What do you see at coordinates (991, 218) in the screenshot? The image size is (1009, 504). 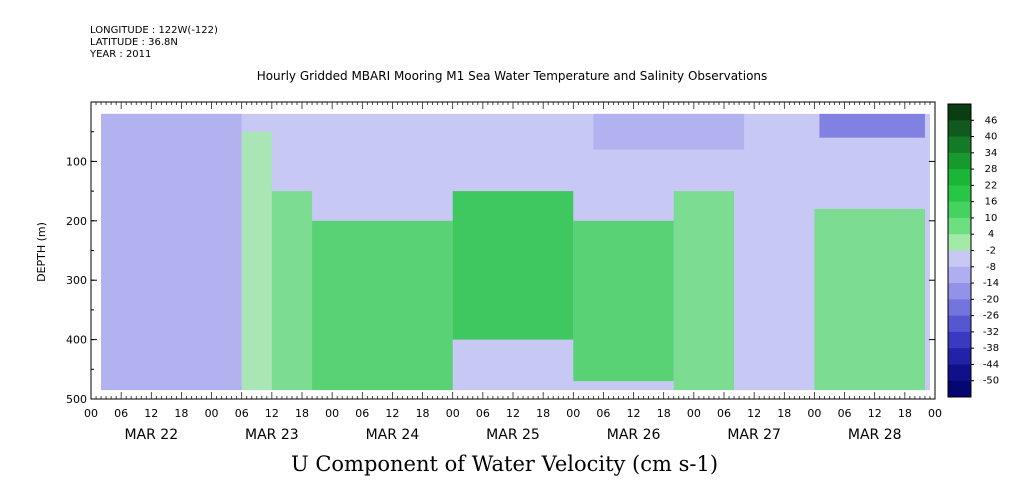 I see `colorbar-label: 10` at bounding box center [991, 218].